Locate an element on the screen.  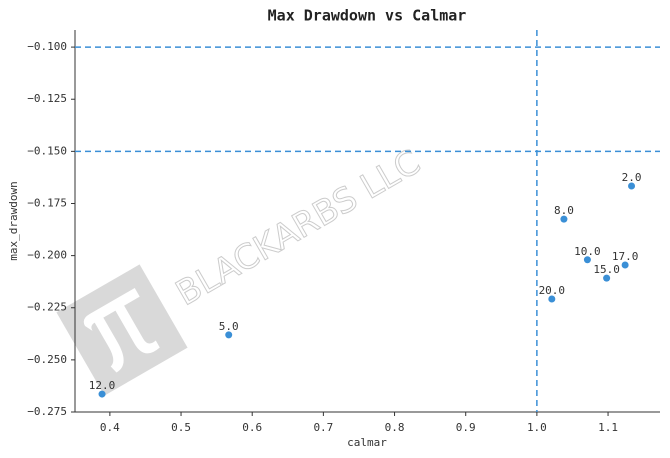
x-tick-label: 1.0 is located at coordinates (537, 427).